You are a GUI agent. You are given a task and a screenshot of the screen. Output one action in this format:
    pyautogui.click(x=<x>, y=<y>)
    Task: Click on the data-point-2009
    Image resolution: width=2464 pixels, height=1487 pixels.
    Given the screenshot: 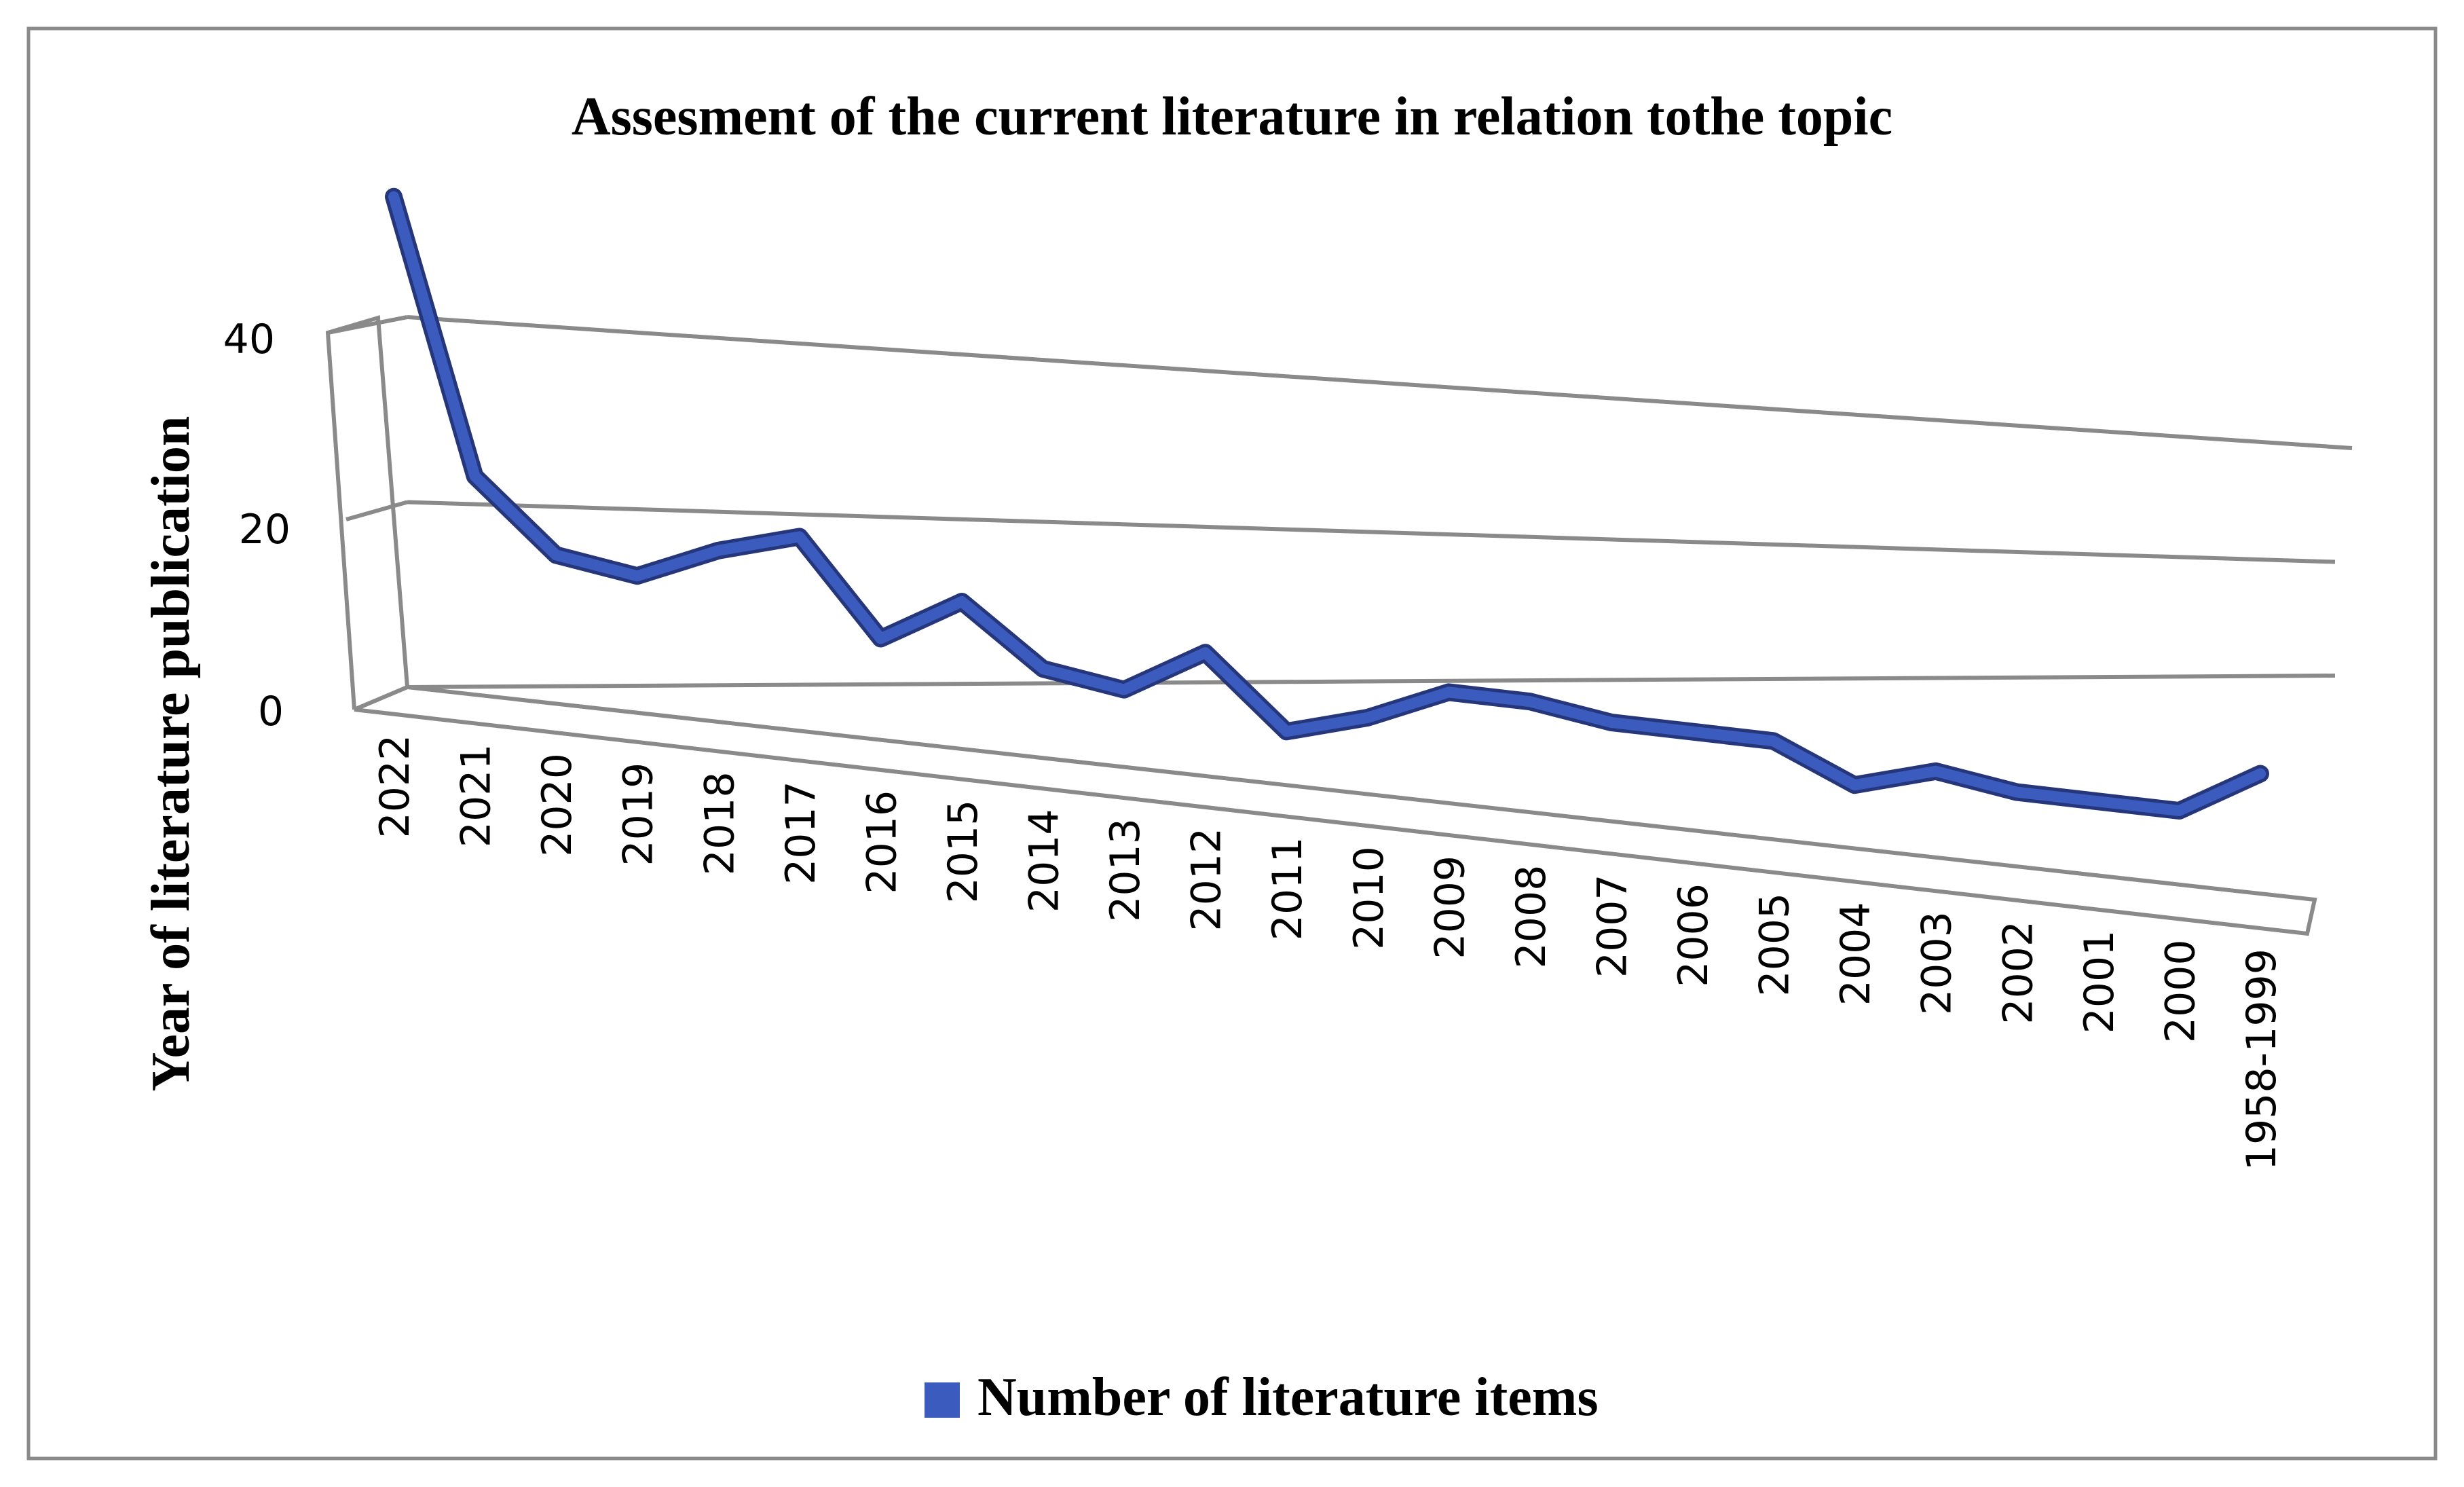 What is the action you would take?
    pyautogui.click(x=1449, y=692)
    